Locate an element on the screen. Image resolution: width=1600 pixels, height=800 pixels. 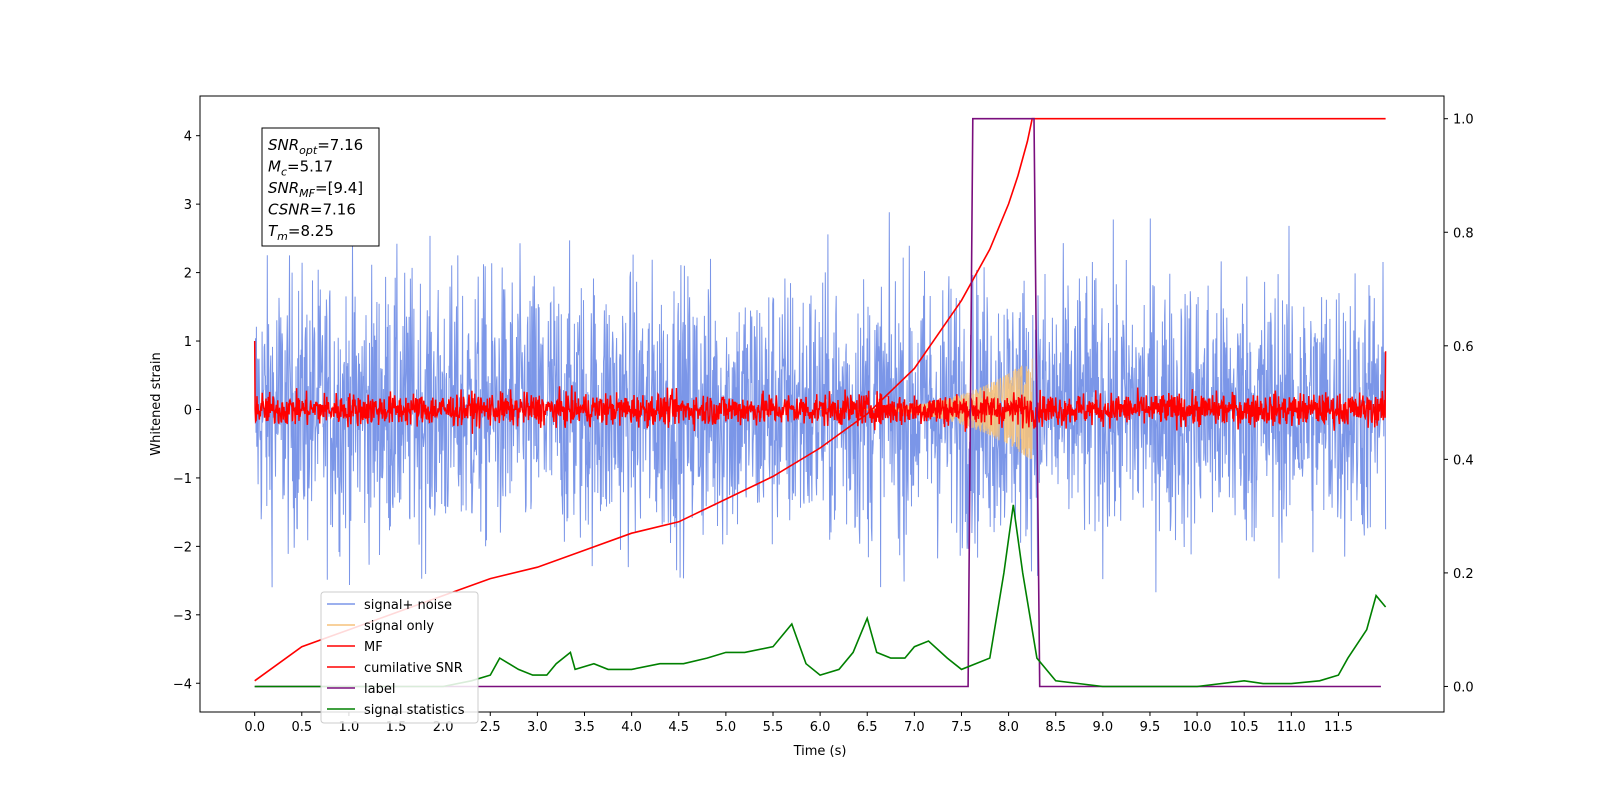
y-tick-label-right: 0.0 is located at coordinates (1463, 687).